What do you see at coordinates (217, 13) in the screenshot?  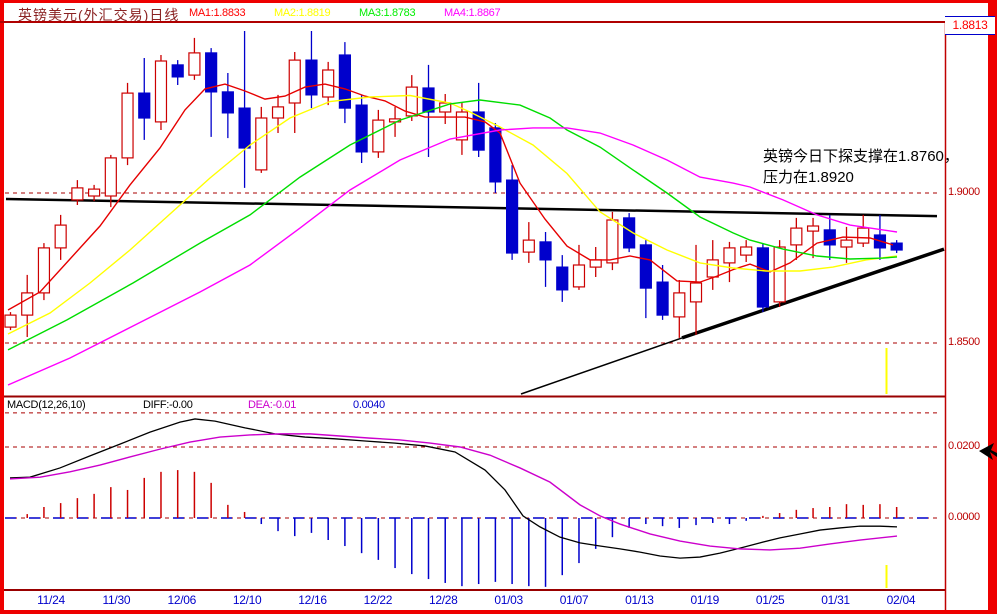 I see `ma1-value-label: MA1:1.8833` at bounding box center [217, 13].